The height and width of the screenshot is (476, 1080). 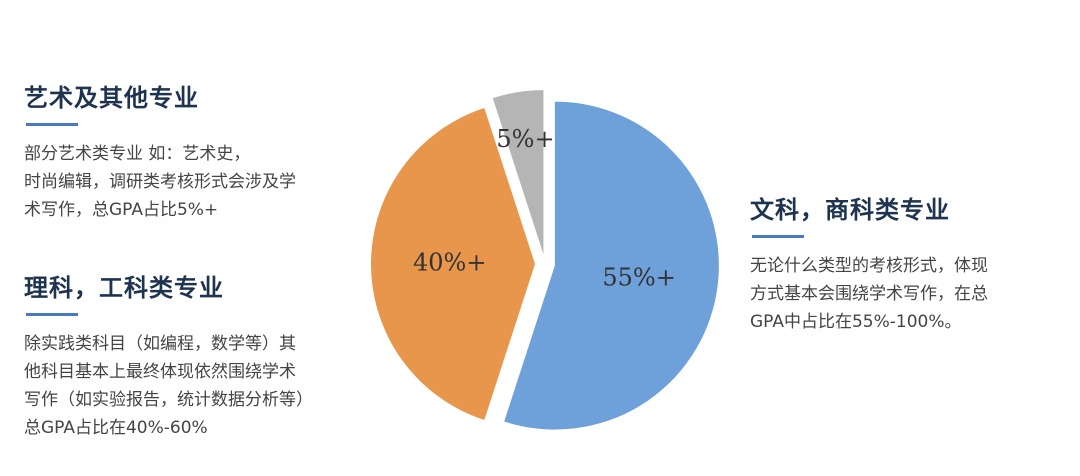 I want to click on panel-text: 无论什么类型的考核形式，体现, so click(x=869, y=266).